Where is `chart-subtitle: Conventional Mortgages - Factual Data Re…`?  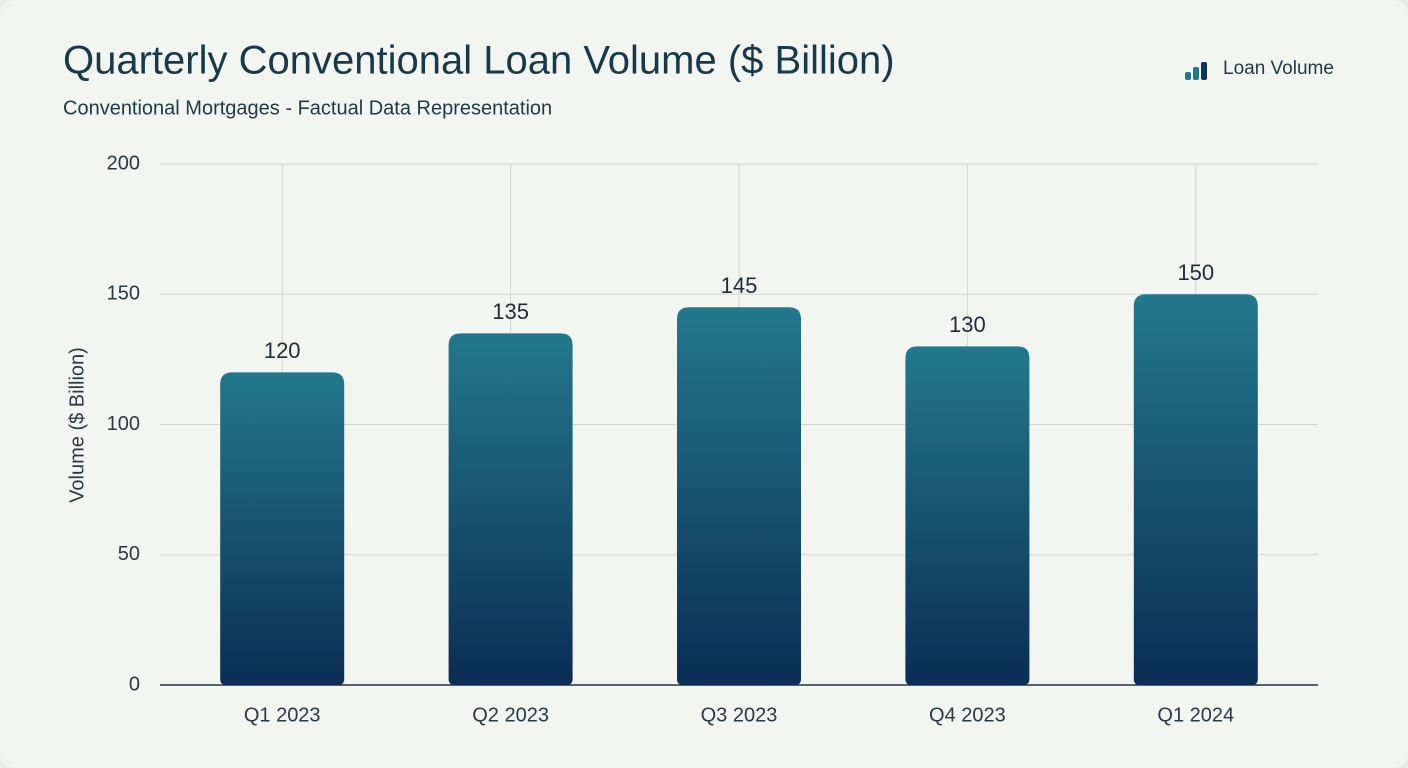 chart-subtitle: Conventional Mortgages - Factual Data Re… is located at coordinates (307, 108).